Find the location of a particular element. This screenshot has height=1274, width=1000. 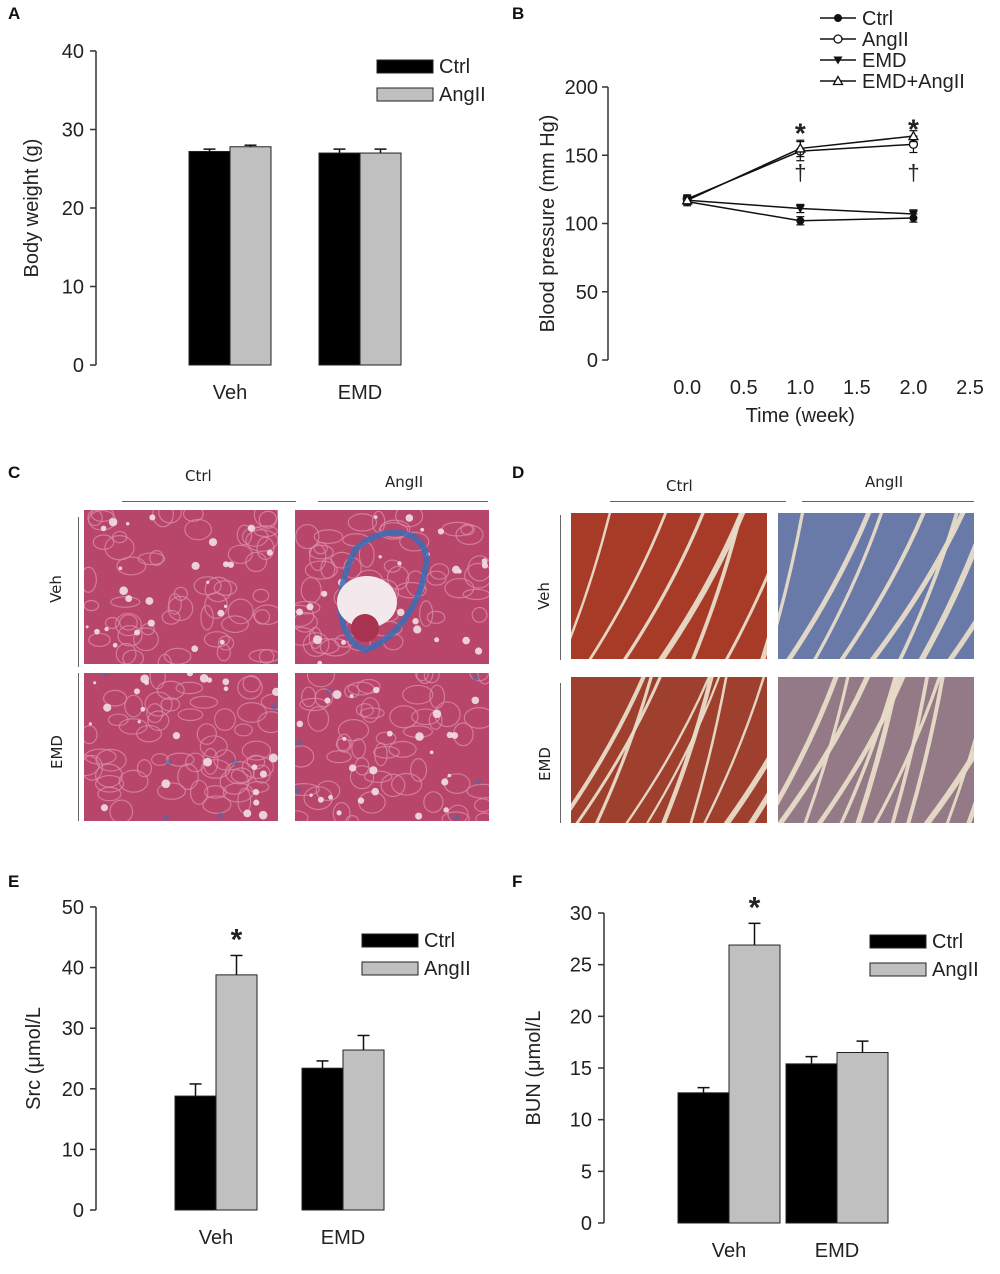

x-tick-label: 0.0 is located at coordinates (687, 388).